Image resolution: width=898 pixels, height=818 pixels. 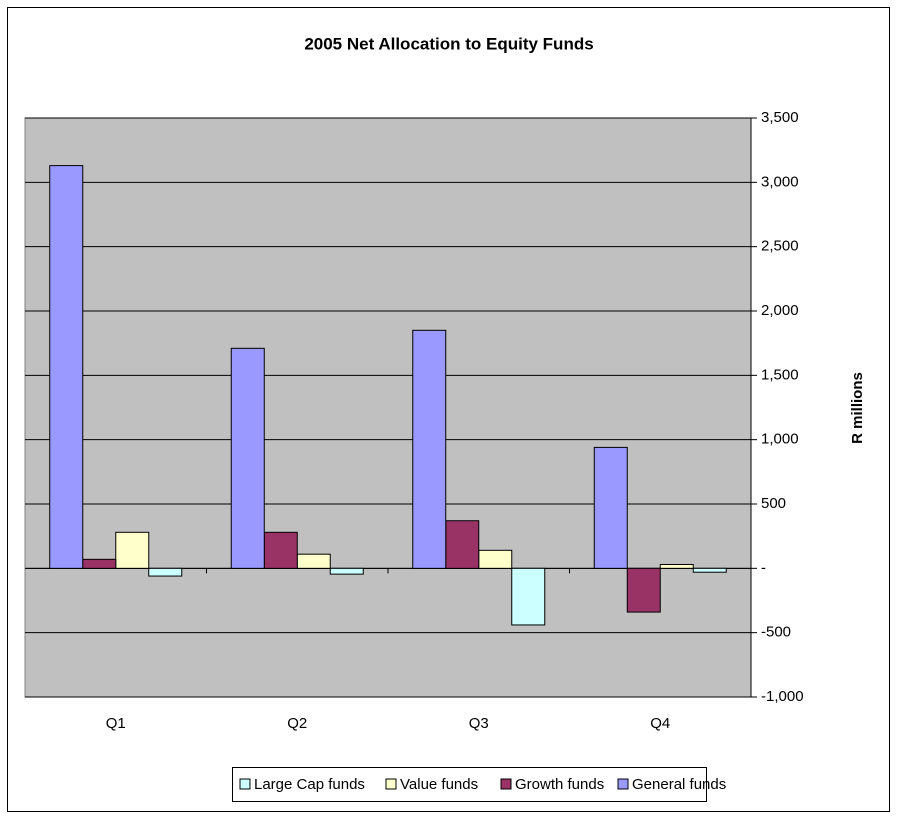 I want to click on y-tick-label: 1,000, so click(x=780, y=439).